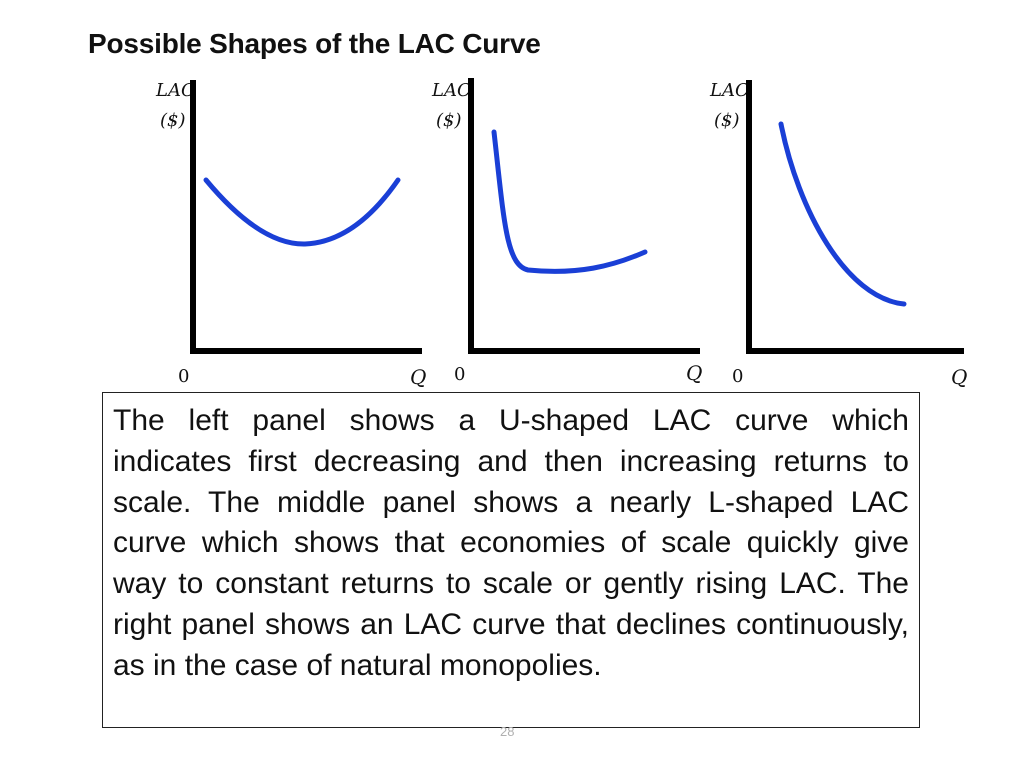  Describe the element at coordinates (507, 731) in the screenshot. I see `page-number: 28` at that location.